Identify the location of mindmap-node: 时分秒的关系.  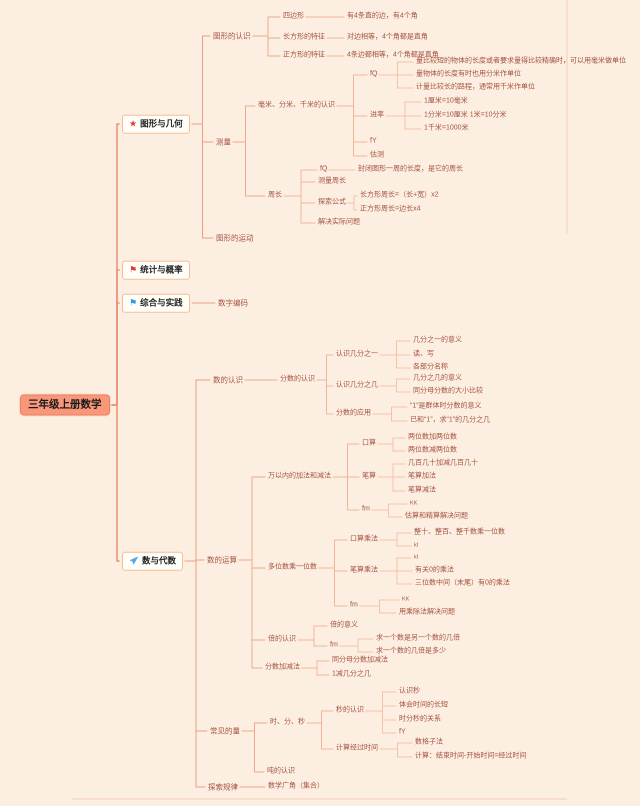
(420, 720).